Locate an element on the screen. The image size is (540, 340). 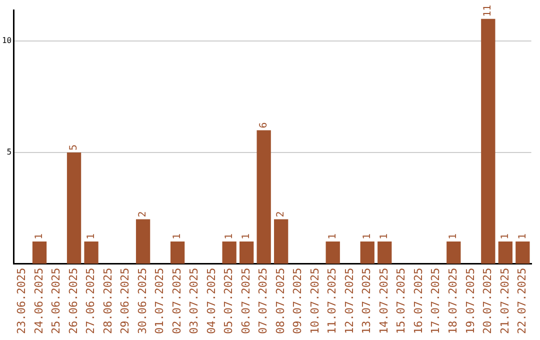
x-tick-label: 04.07.2025 is located at coordinates (211, 301).